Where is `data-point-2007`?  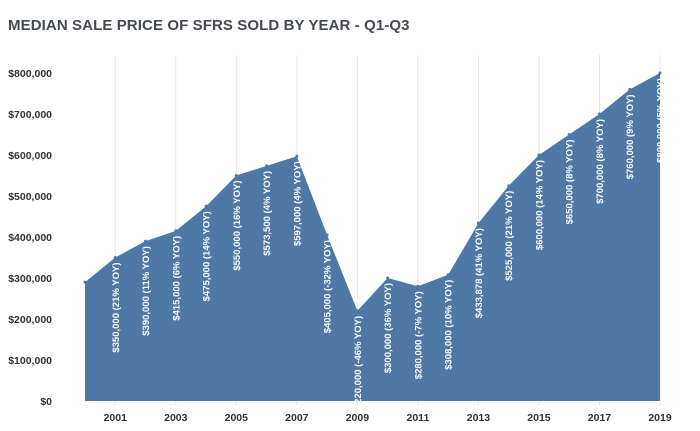
data-point-2007 is located at coordinates (297, 156).